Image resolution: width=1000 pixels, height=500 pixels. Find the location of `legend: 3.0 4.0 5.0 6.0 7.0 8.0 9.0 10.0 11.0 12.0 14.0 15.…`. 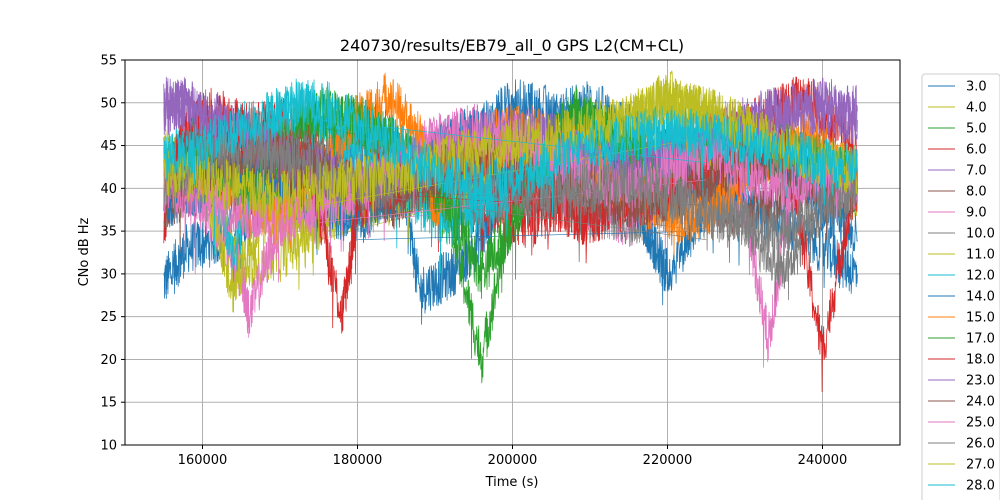

legend: 3.0 4.0 5.0 6.0 7.0 8.0 9.0 10.0 11.0 12.0 14.0 15.… is located at coordinates (960, 286).